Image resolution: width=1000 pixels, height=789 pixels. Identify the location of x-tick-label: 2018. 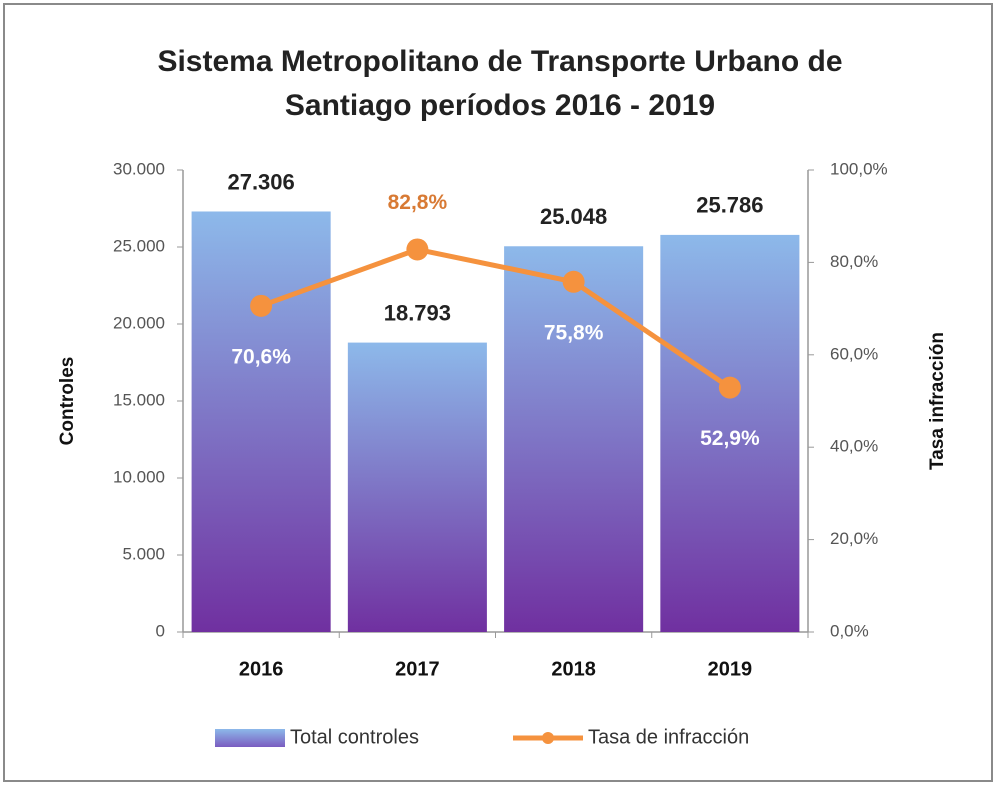
(573, 669).